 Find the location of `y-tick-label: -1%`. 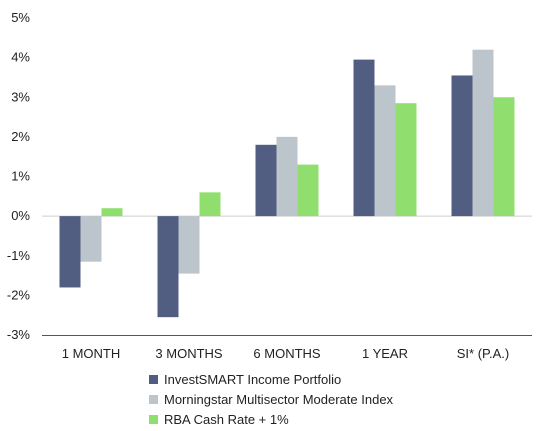

y-tick-label: -1% is located at coordinates (19, 255).